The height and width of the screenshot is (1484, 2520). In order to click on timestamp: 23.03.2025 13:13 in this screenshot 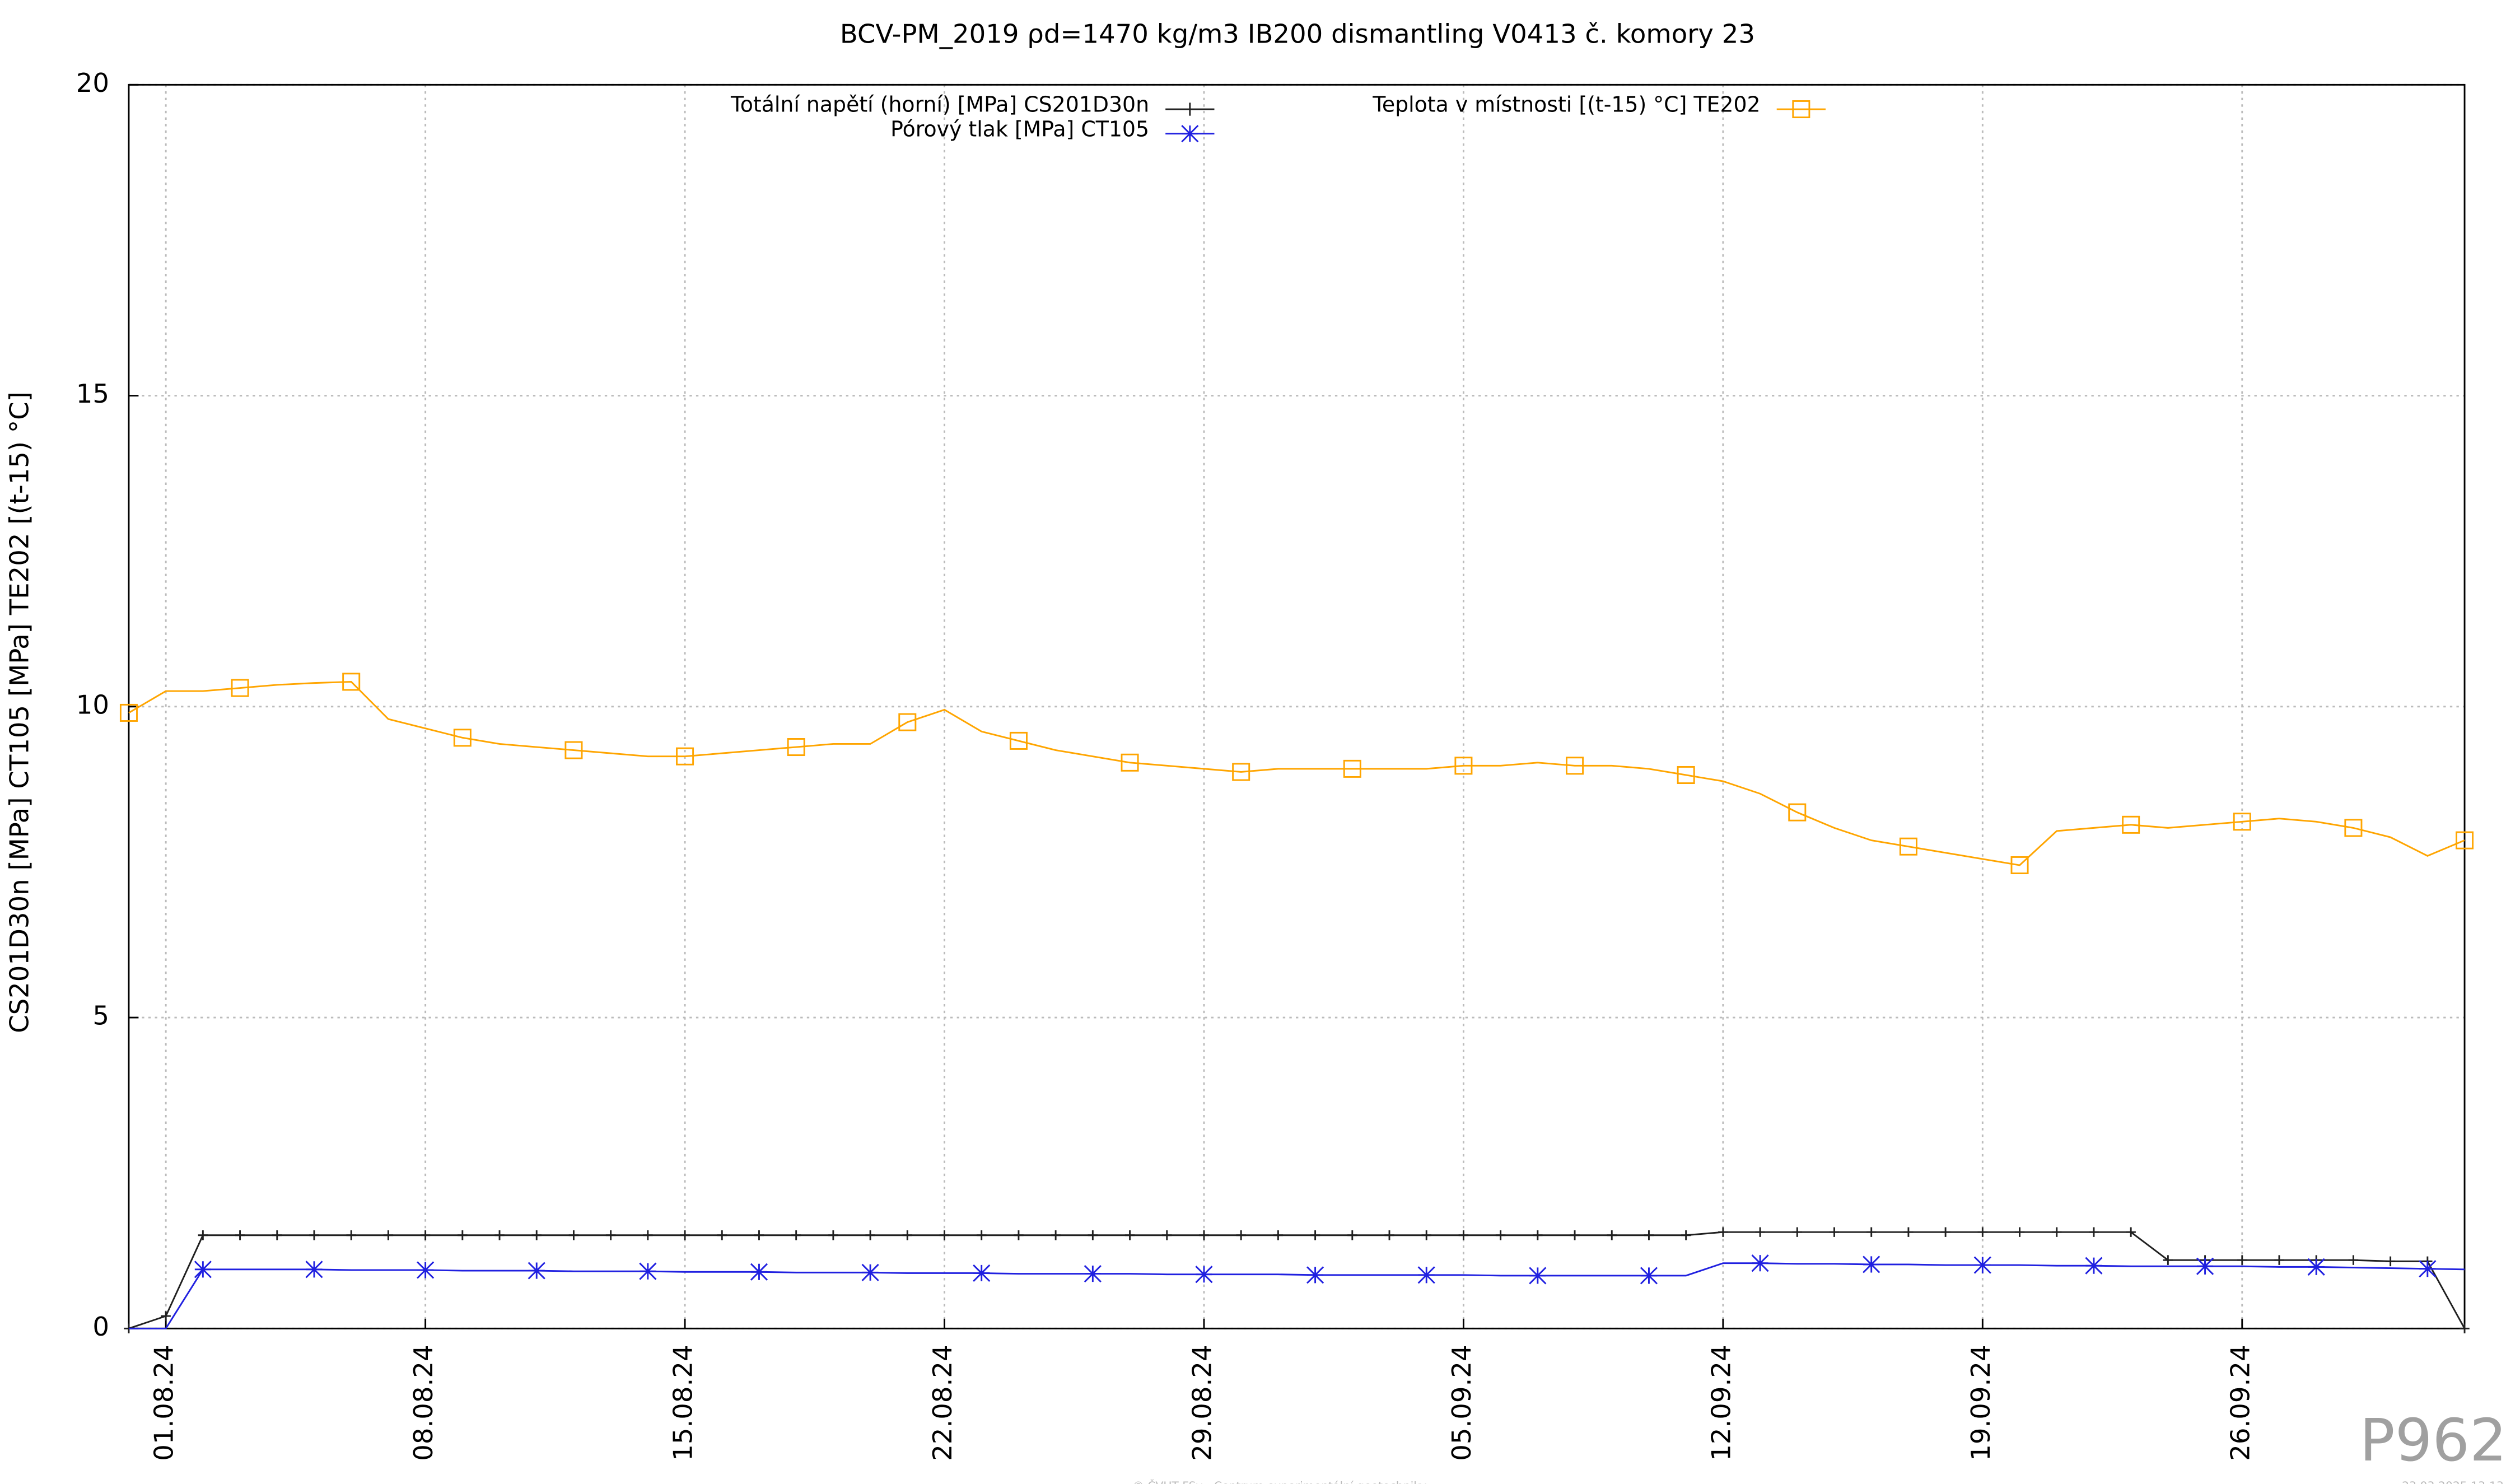, I will do `click(2453, 1482)`.